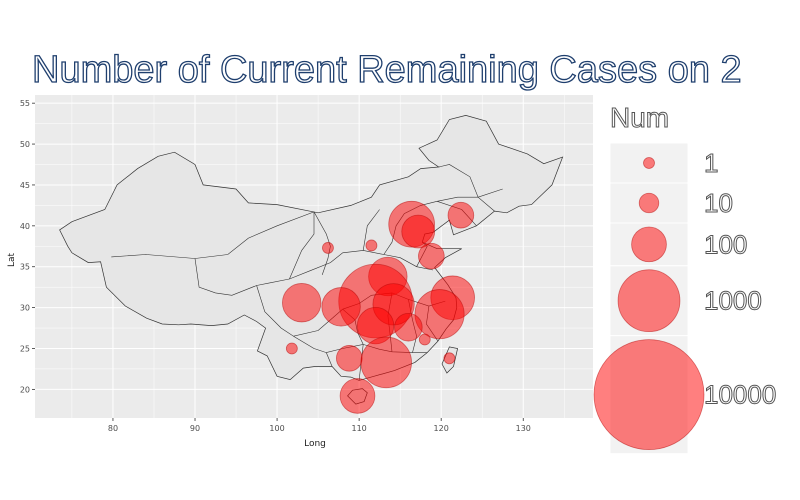 Image resolution: width=800 pixels, height=500 pixels. I want to click on y-tick-label: 20, so click(25, 389).